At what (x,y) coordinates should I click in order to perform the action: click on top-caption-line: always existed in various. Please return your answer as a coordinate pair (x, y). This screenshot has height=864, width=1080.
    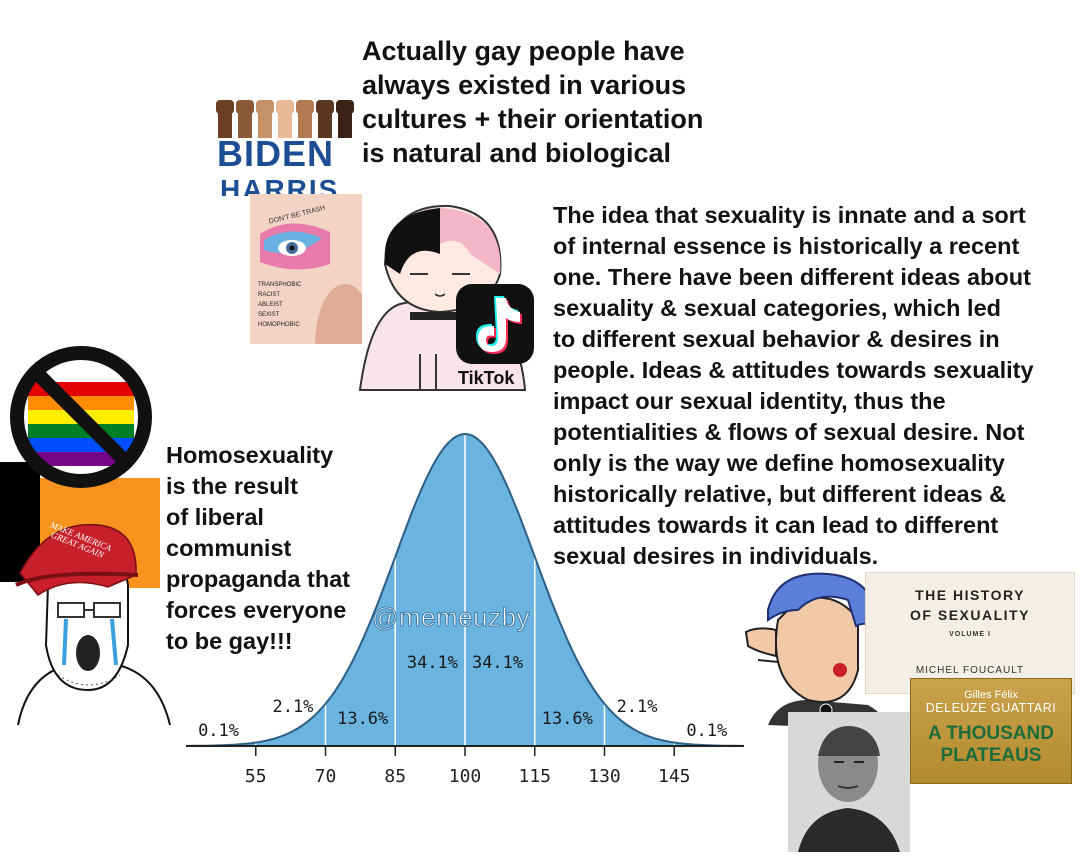
    Looking at the image, I should click on (524, 85).